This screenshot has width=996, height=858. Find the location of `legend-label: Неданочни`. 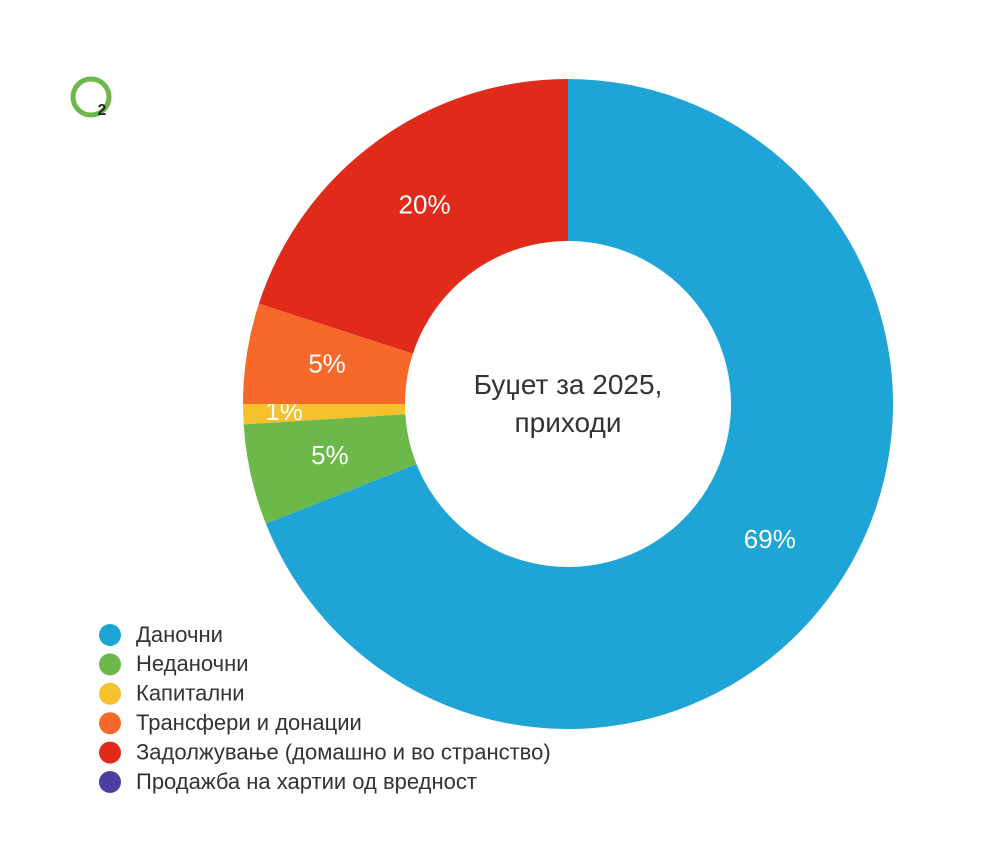

legend-label: Неданочни is located at coordinates (192, 663).